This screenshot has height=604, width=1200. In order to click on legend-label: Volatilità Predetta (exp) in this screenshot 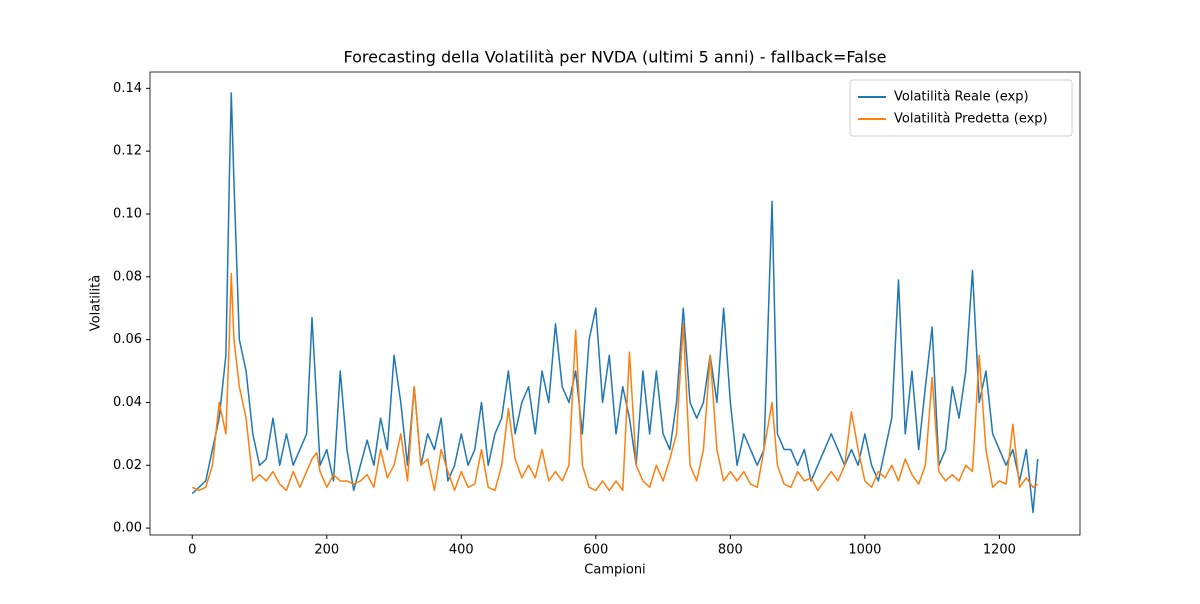, I will do `click(971, 119)`.